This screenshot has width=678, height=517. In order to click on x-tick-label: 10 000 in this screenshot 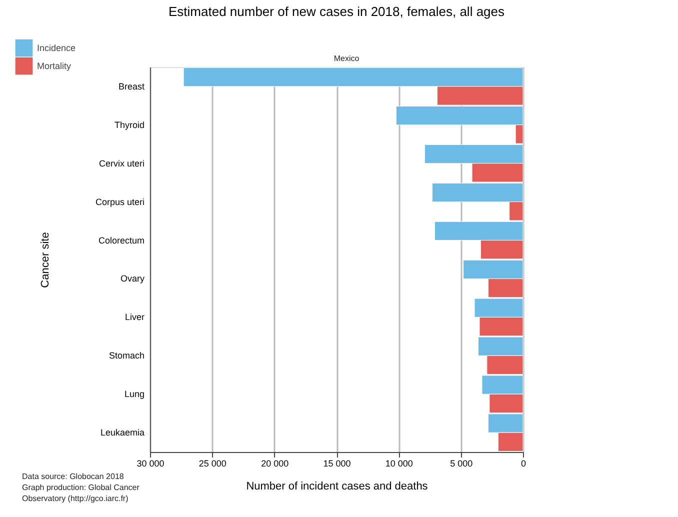, I will do `click(399, 463)`.